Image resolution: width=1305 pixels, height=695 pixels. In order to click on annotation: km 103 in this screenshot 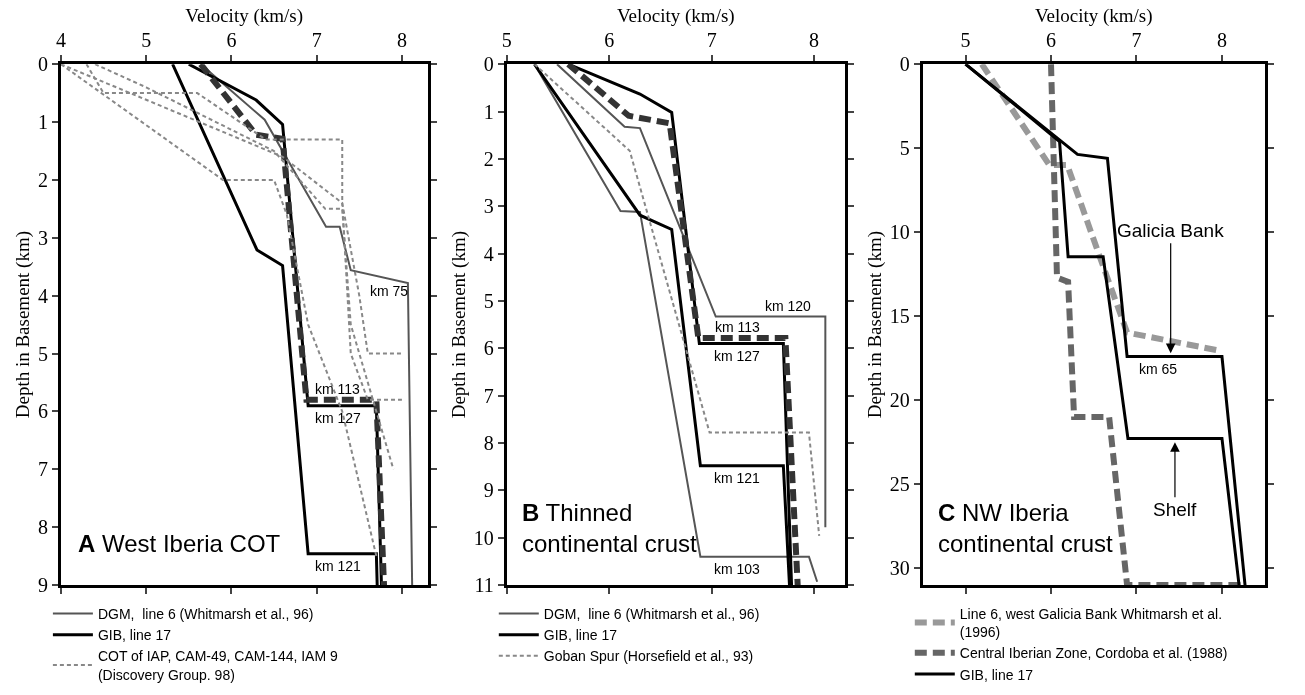, I will do `click(737, 569)`.